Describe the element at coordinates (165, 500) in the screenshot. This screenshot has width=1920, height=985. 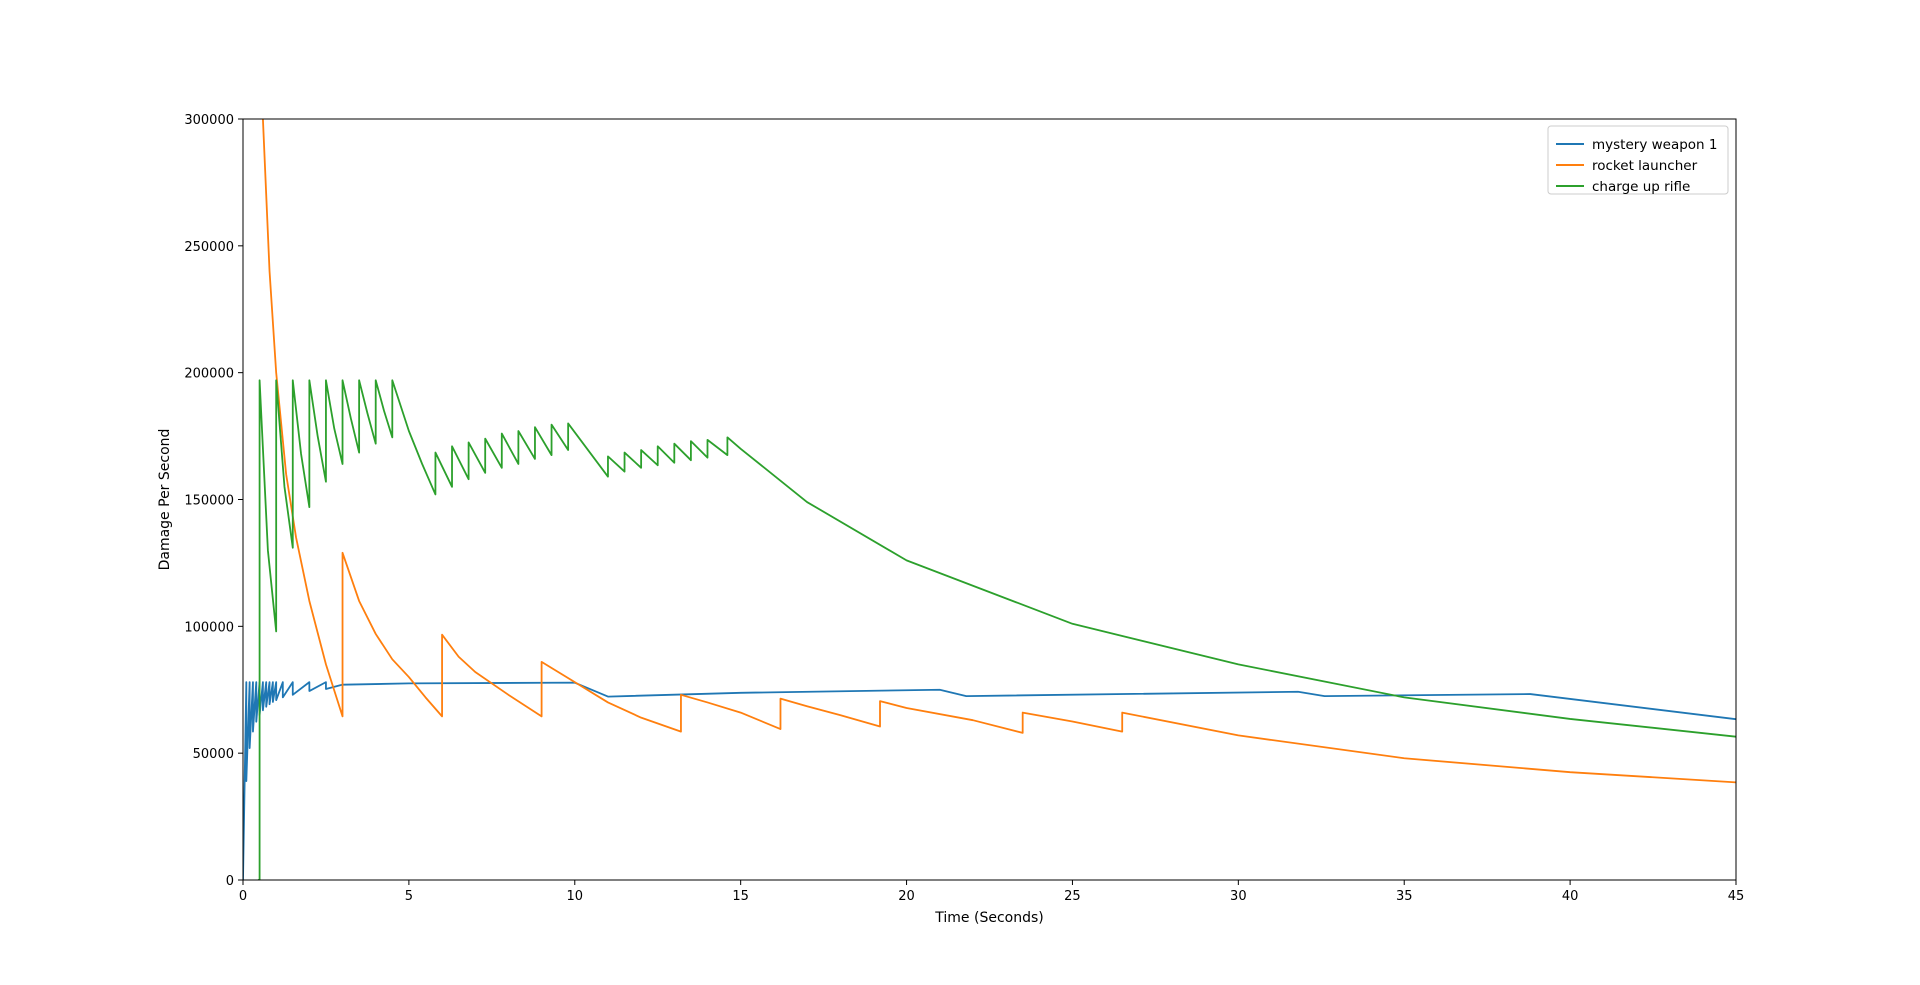
I see `y-axis-label: Damage Per Second` at that location.